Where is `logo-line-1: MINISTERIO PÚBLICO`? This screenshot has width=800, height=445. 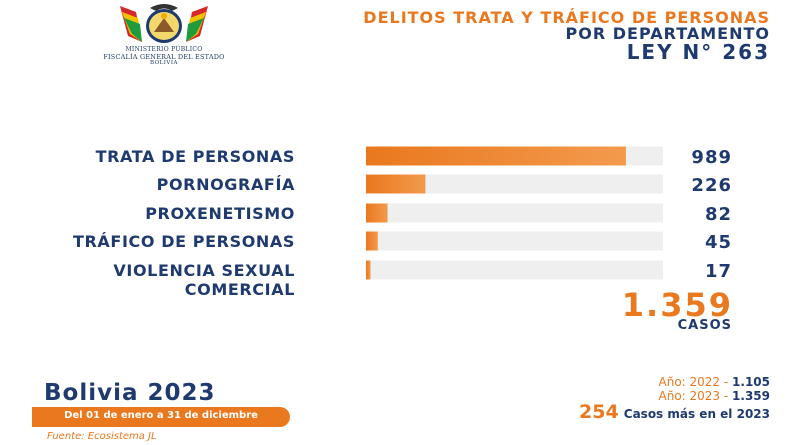 logo-line-1: MINISTERIO PÚBLICO is located at coordinates (164, 49).